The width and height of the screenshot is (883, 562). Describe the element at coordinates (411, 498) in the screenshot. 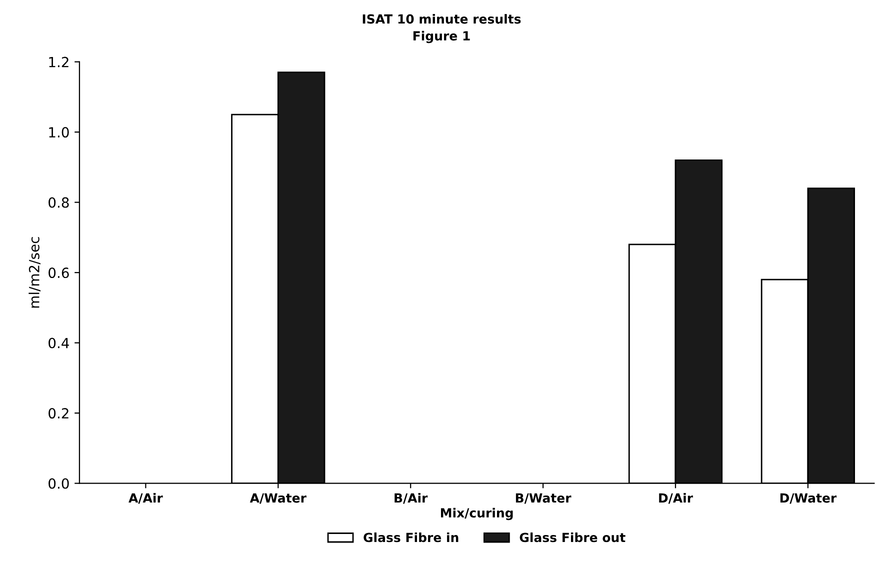

I see `x-tick-label: B/Air` at that location.